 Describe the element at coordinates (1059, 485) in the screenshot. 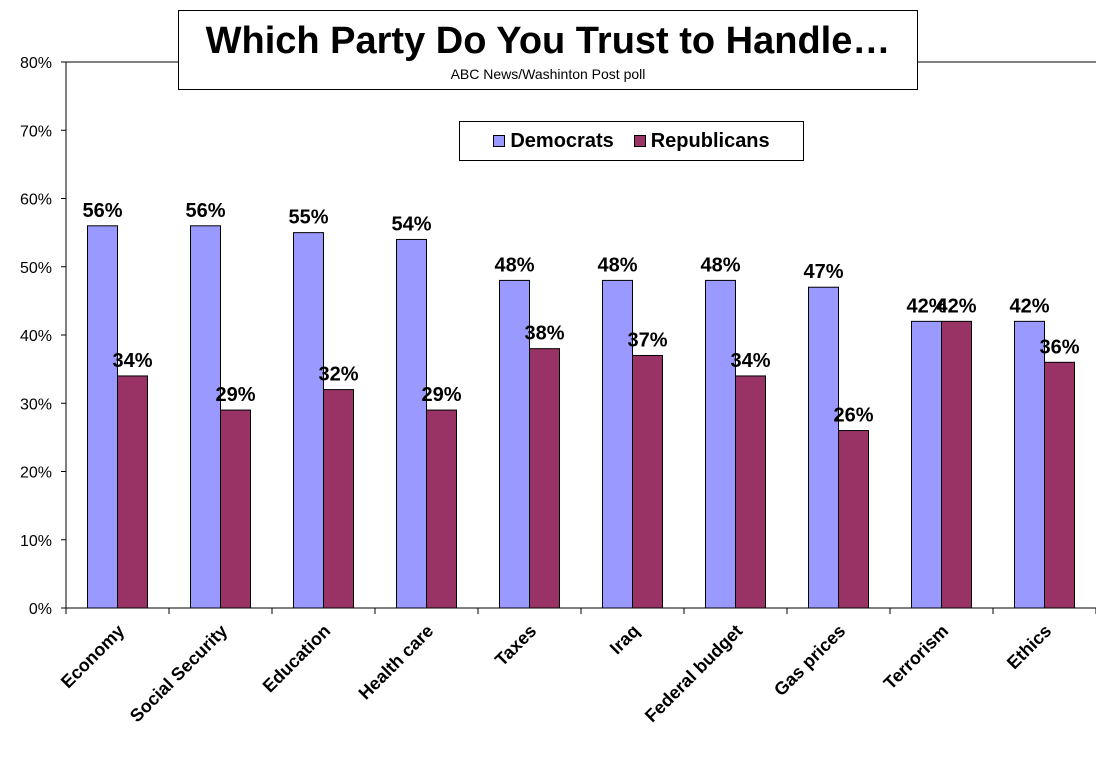

I see `bar-republicans-ethics` at that location.